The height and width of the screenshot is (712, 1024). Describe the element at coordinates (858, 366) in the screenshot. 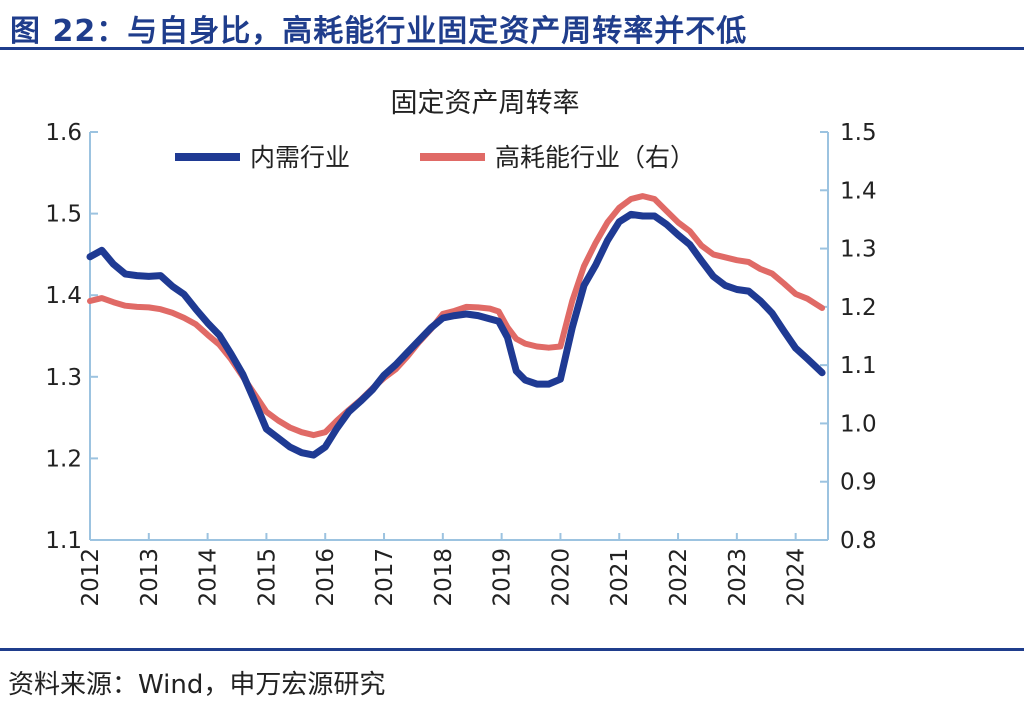

I see `right-tick-label: 1.1` at that location.